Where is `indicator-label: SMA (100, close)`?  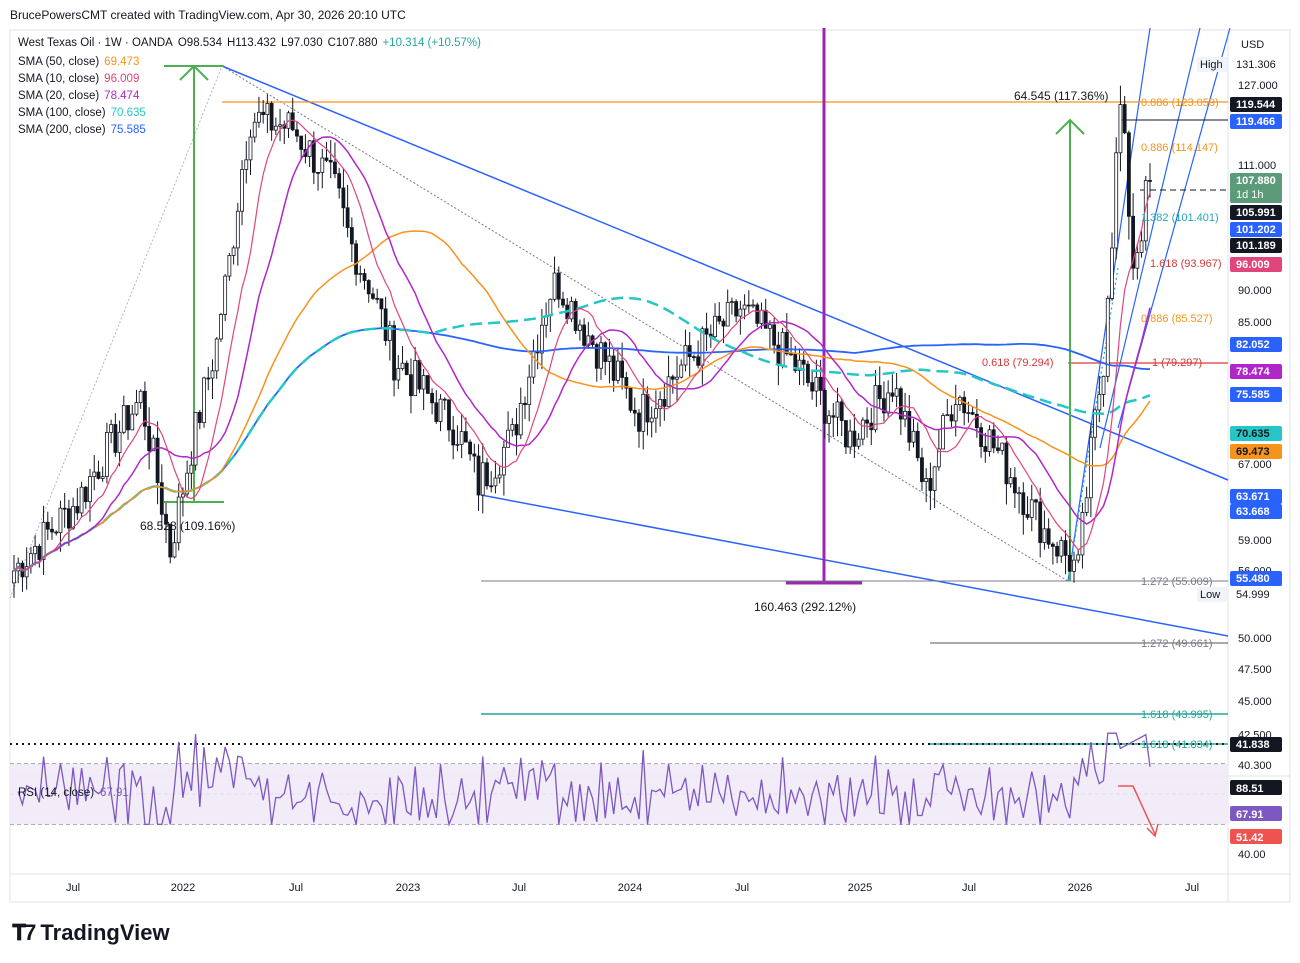
indicator-label: SMA (100, close) is located at coordinates (62, 113).